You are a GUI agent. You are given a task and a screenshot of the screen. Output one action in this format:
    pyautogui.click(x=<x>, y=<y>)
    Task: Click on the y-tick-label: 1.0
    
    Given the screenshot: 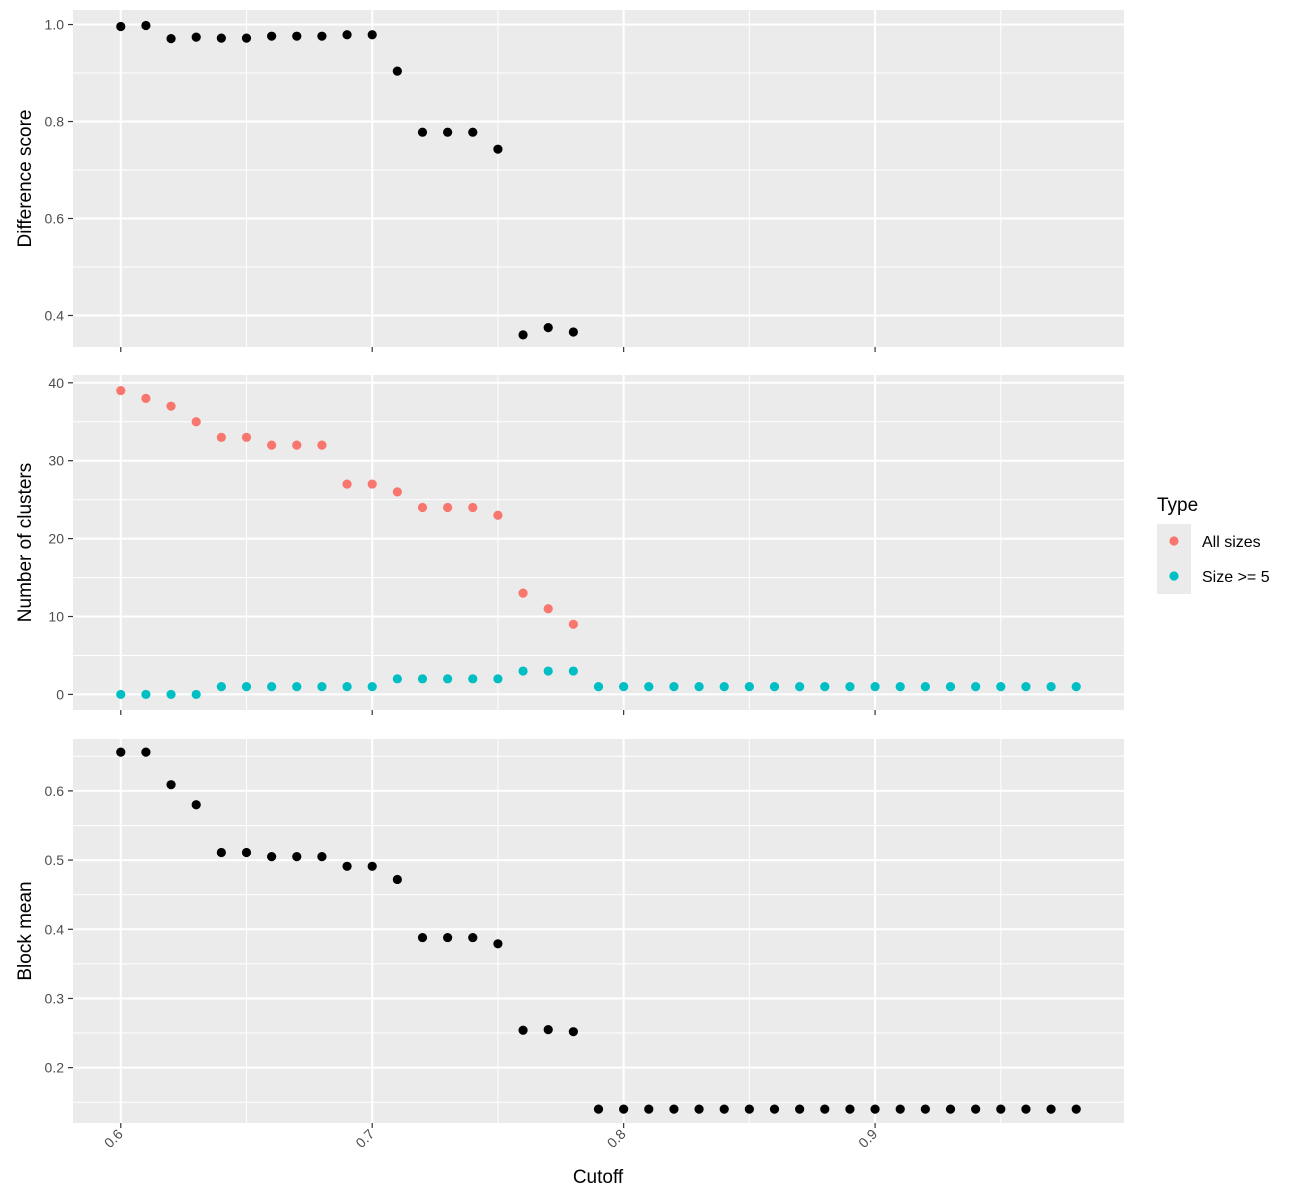 What is the action you would take?
    pyautogui.click(x=55, y=25)
    